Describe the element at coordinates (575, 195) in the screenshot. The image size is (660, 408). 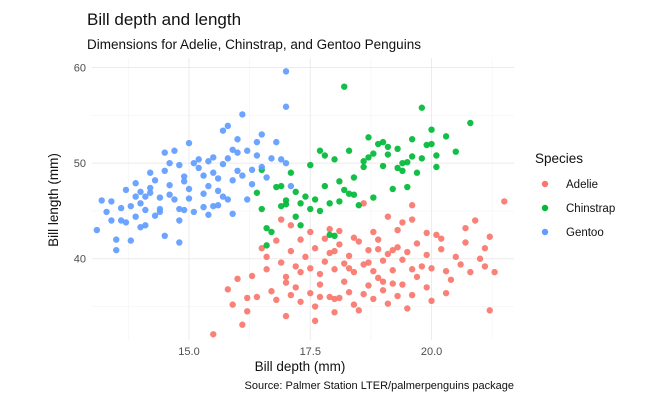
I see `legend: Species Adelie Chinstrap Gentoo` at that location.